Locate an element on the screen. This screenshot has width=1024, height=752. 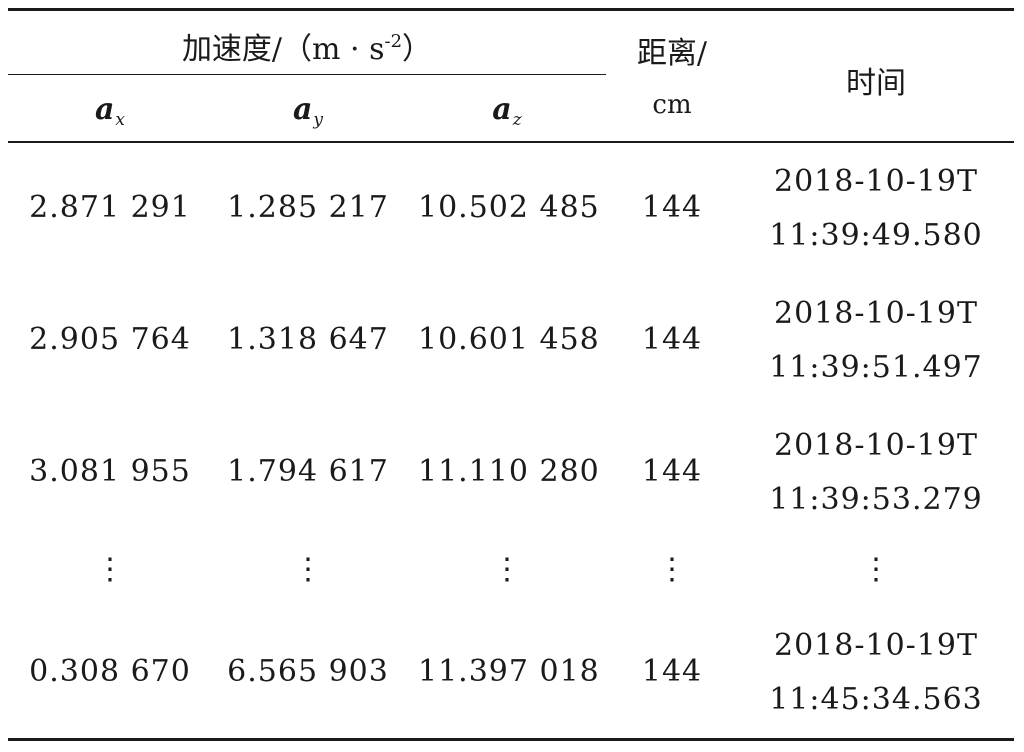
ellipsis-time: ⋮ is located at coordinates (876, 569).